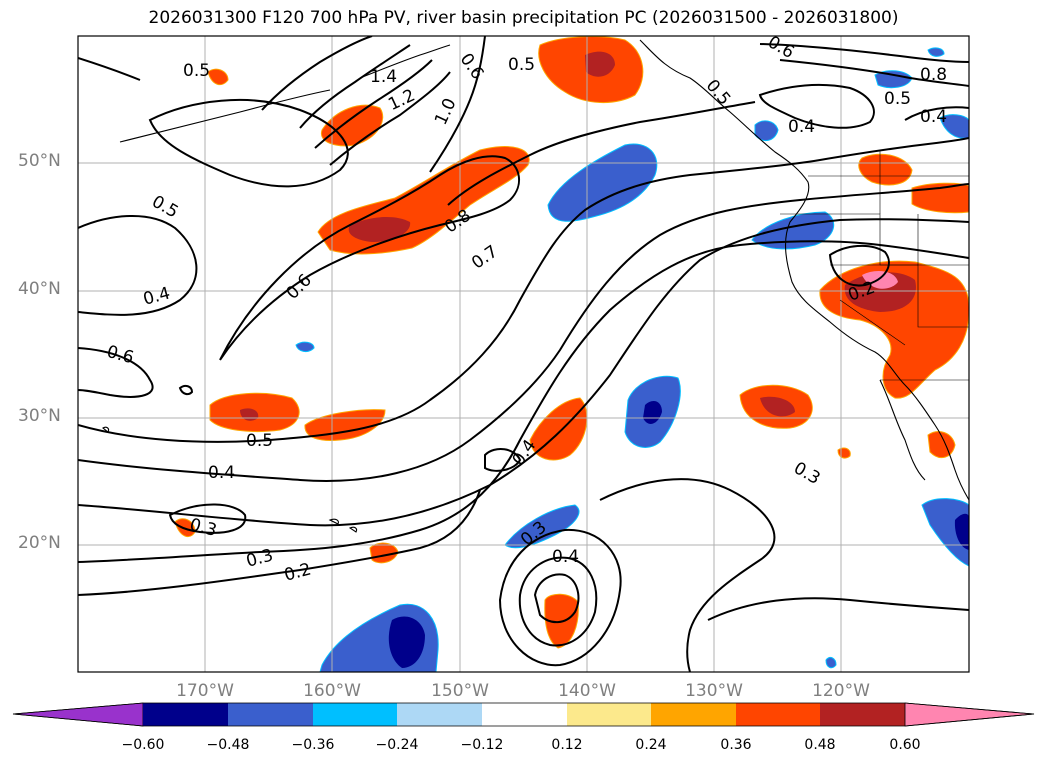 This screenshot has width=1047, height=765. What do you see at coordinates (482, 745) in the screenshot?
I see `colorbar-tick-label: −0.12` at bounding box center [482, 745].